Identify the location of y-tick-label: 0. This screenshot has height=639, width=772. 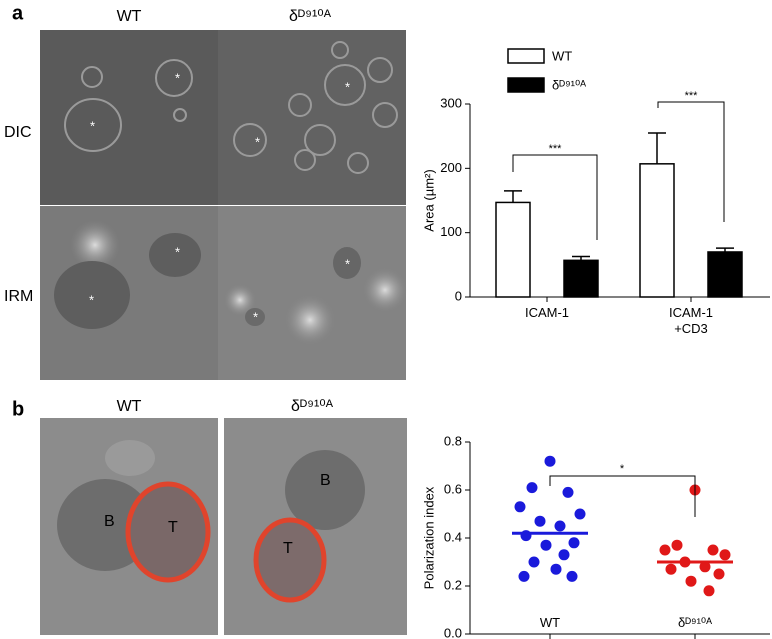
(458, 295).